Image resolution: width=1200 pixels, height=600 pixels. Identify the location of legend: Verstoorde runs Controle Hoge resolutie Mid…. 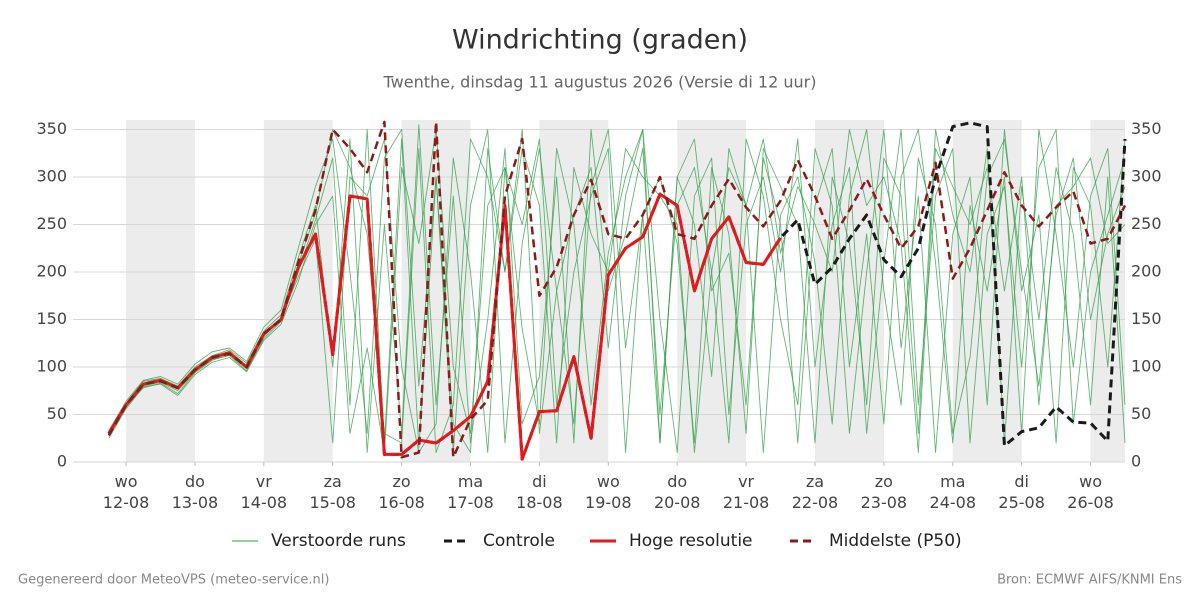
(597, 541).